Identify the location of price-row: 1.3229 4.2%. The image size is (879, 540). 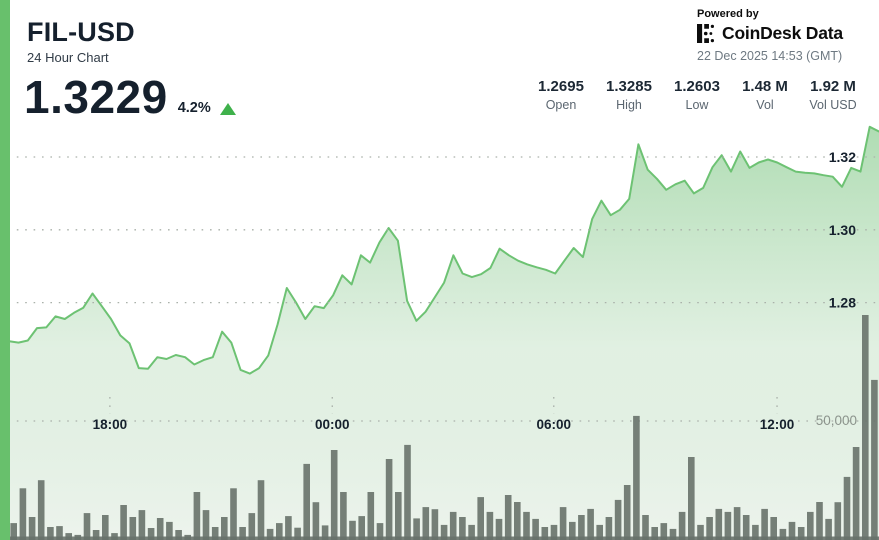
(130, 97).